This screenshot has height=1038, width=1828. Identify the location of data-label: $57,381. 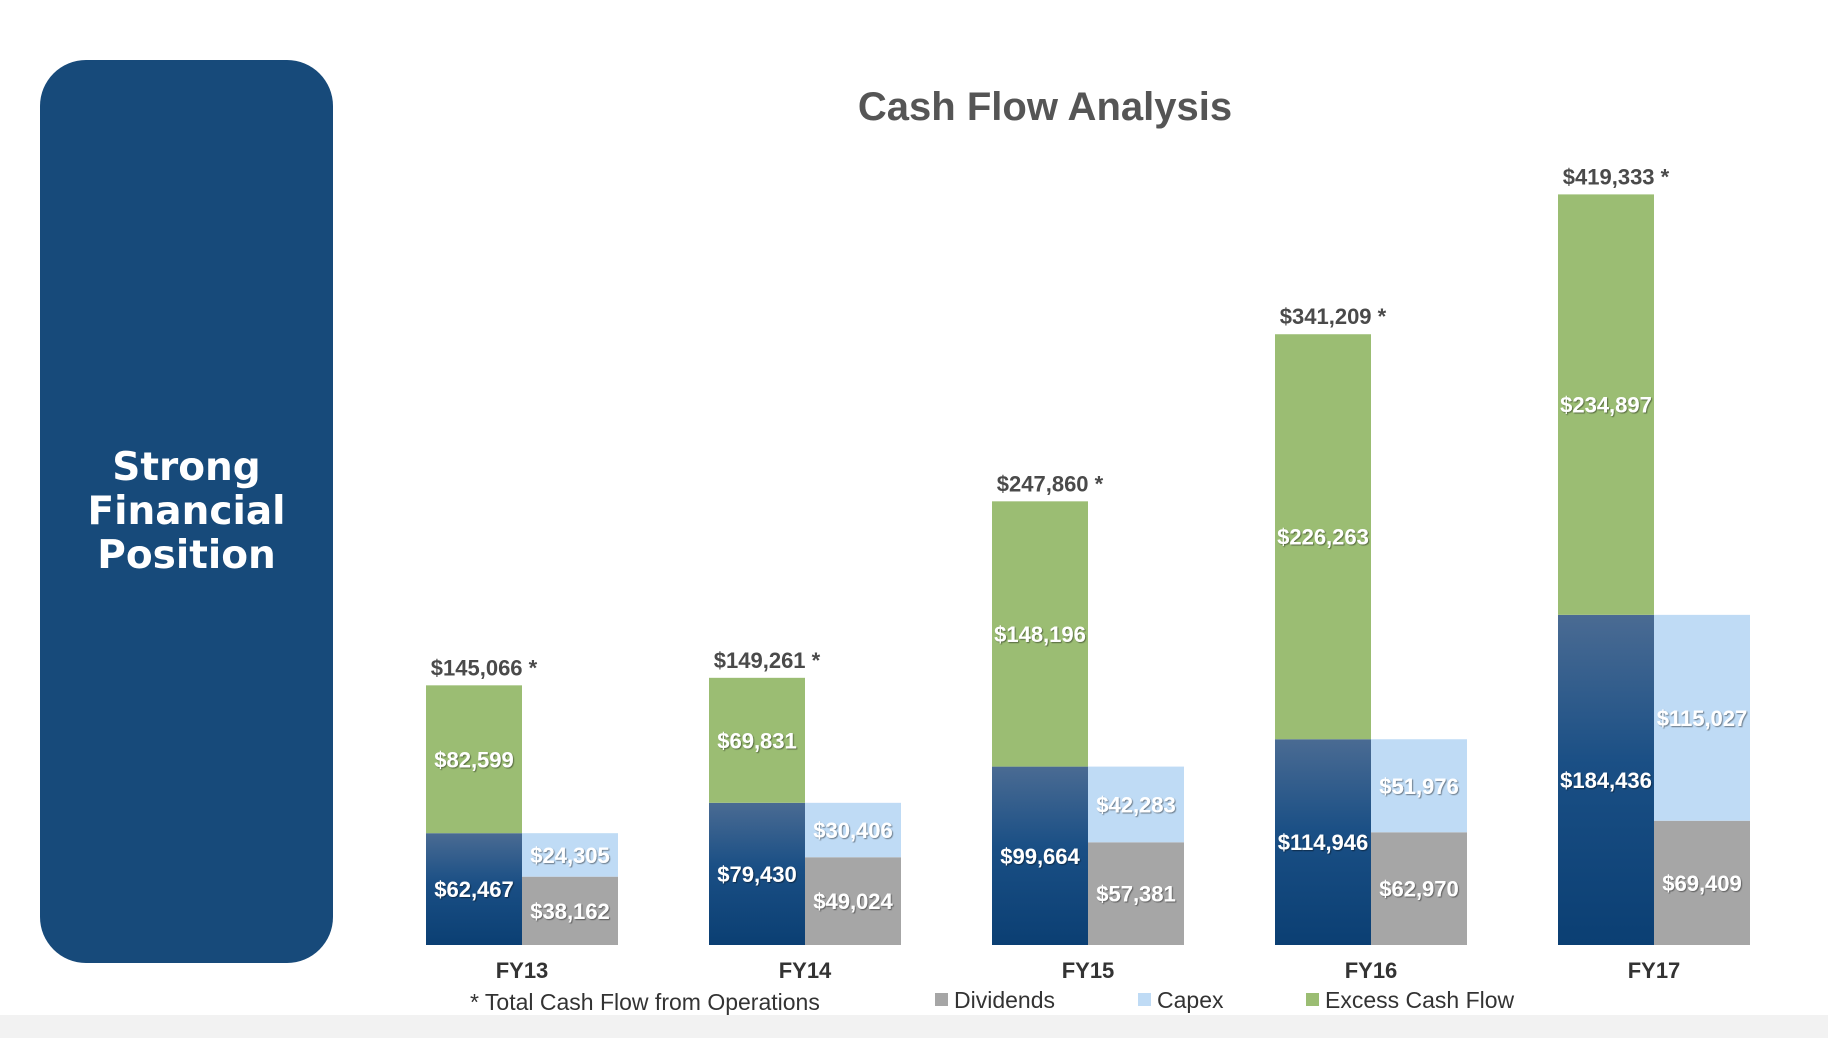
(1136, 894).